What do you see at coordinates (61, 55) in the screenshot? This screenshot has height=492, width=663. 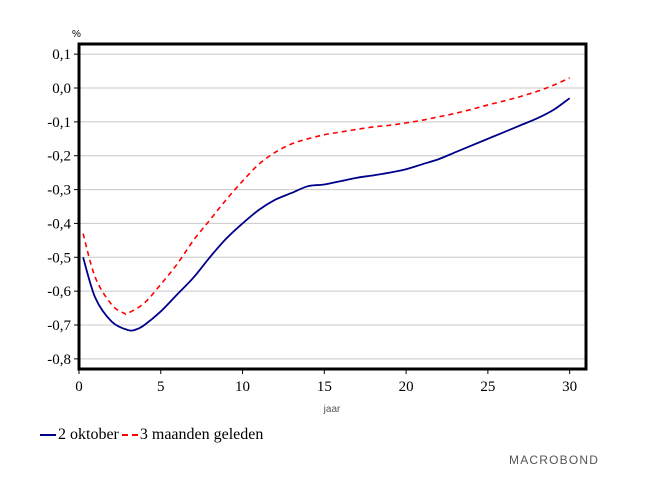 I see `y-tick-label: 0,1` at bounding box center [61, 55].